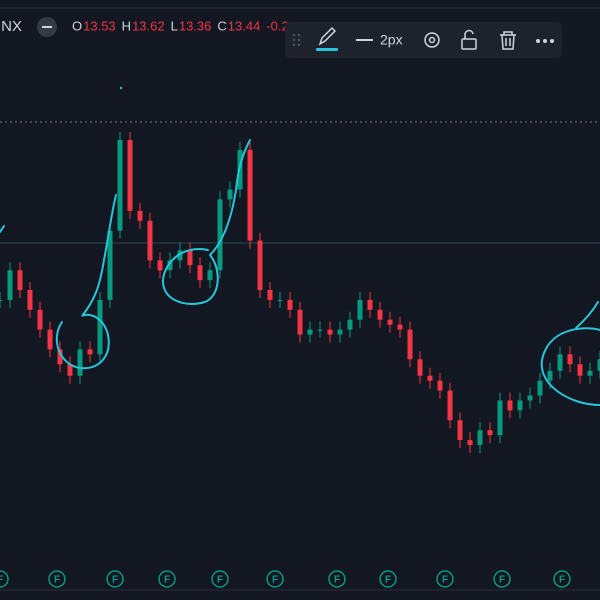 The width and height of the screenshot is (600, 600). I want to click on width-label: 2px, so click(391, 40).